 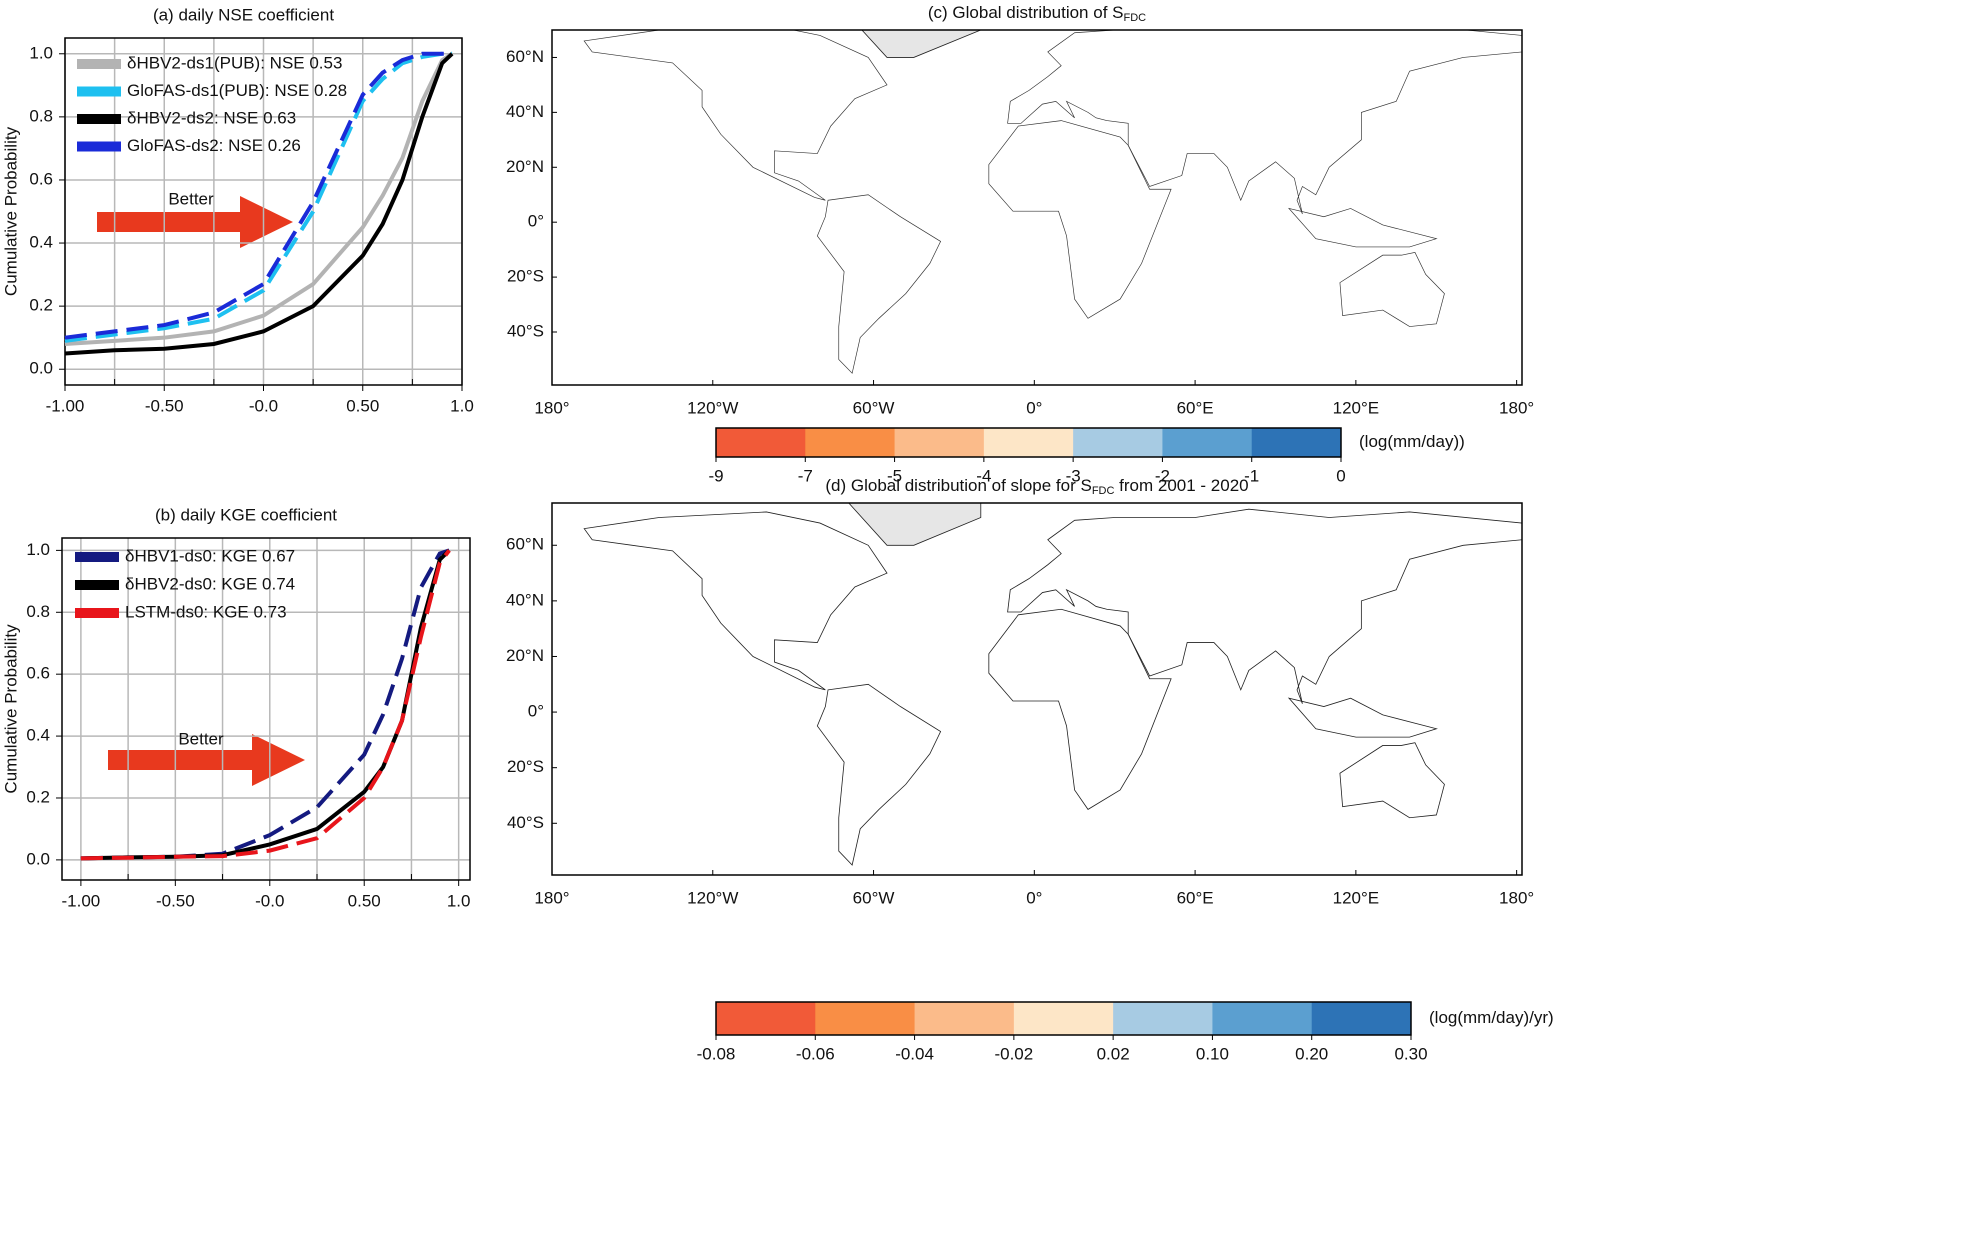 What do you see at coordinates (164, 405) in the screenshot?
I see `x-tick-label: -0.50` at bounding box center [164, 405].